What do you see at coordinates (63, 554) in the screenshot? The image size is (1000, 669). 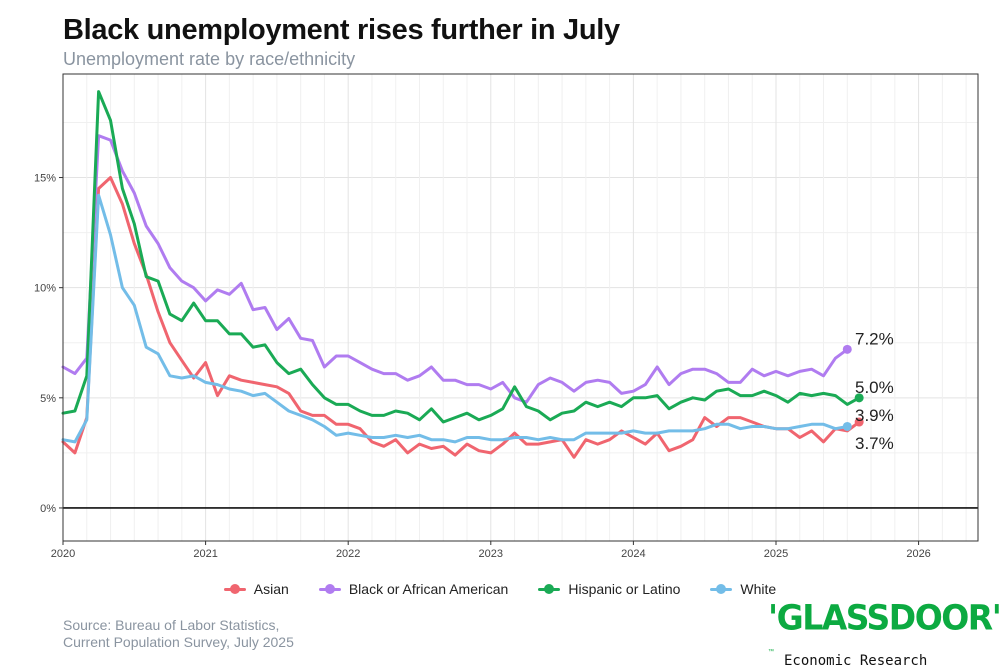 I see `x-tick-label: 2020` at bounding box center [63, 554].